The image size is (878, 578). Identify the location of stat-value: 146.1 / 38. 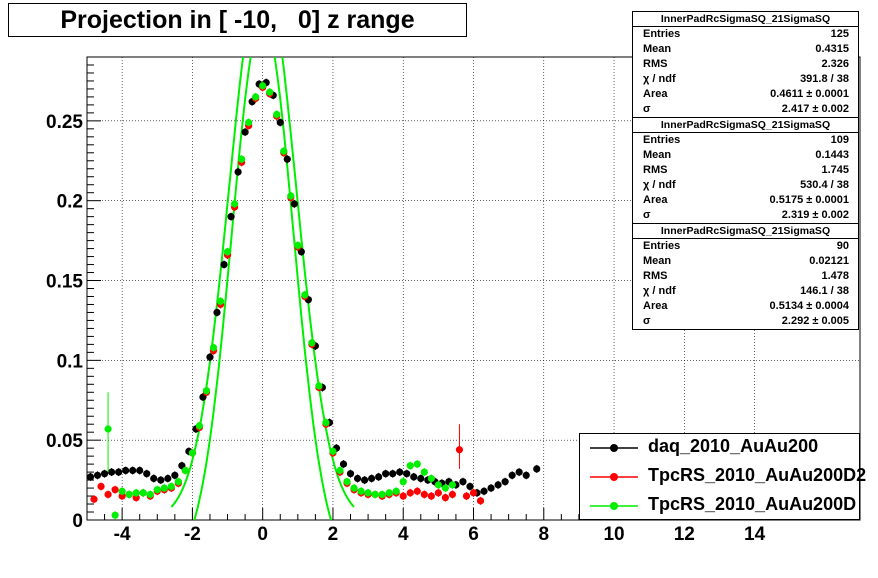
(824, 291).